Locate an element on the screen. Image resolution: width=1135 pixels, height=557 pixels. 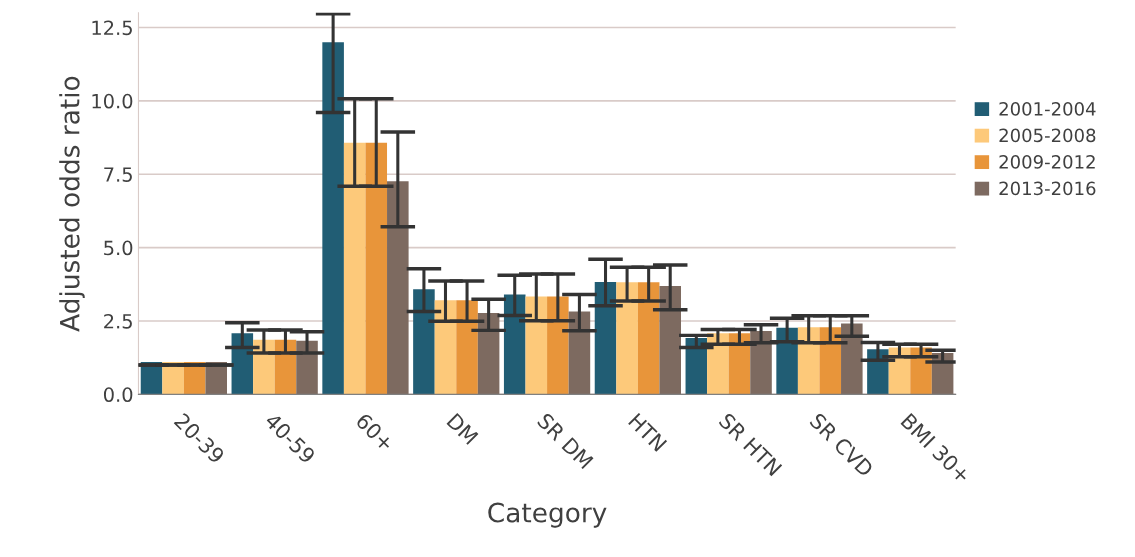
x-tick-label: DM is located at coordinates (462, 428).